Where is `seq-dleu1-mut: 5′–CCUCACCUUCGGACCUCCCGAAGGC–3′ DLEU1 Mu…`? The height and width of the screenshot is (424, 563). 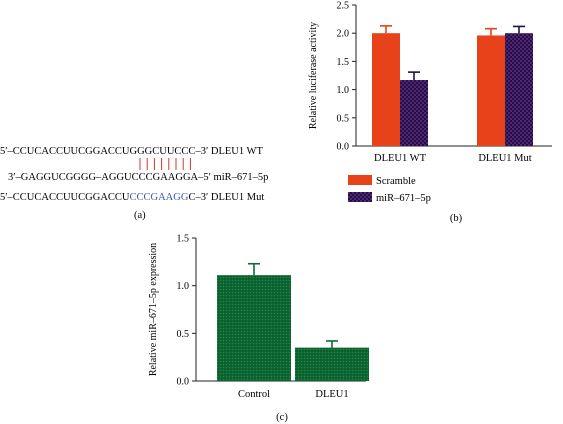 seq-dleu1-mut: 5′–CCUCACCUUCGGACCUCCCGAAGGC–3′ DLEU1 Mu… is located at coordinates (132, 197).